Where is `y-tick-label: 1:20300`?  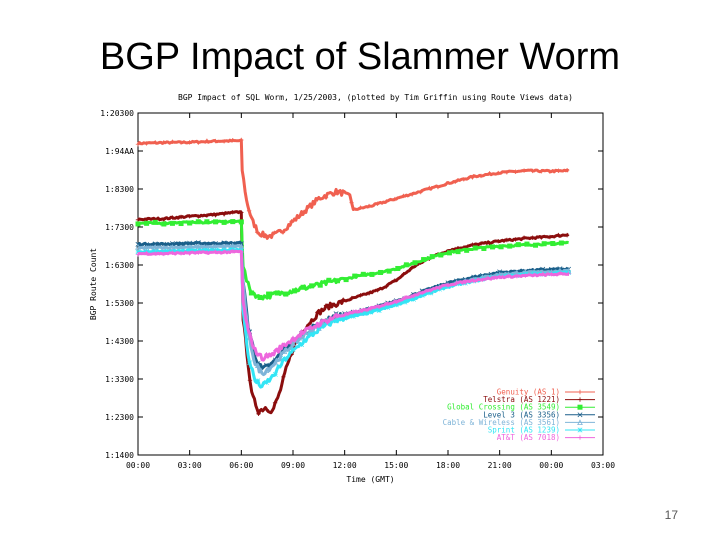 y-tick-label: 1:20300 is located at coordinates (117, 113).